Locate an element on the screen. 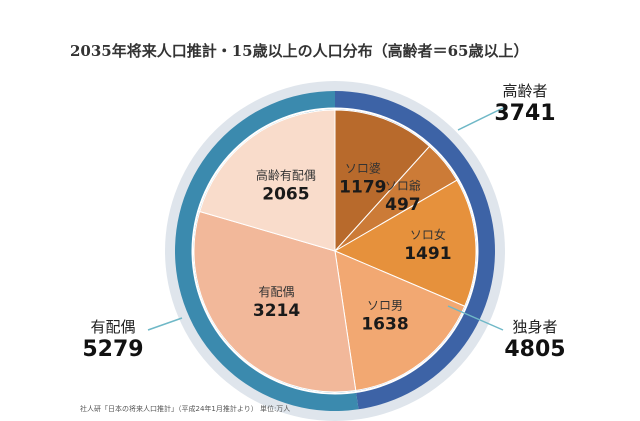 Image resolution: width=640 pixels, height=421 pixels. slice-married is located at coordinates (275, 301).